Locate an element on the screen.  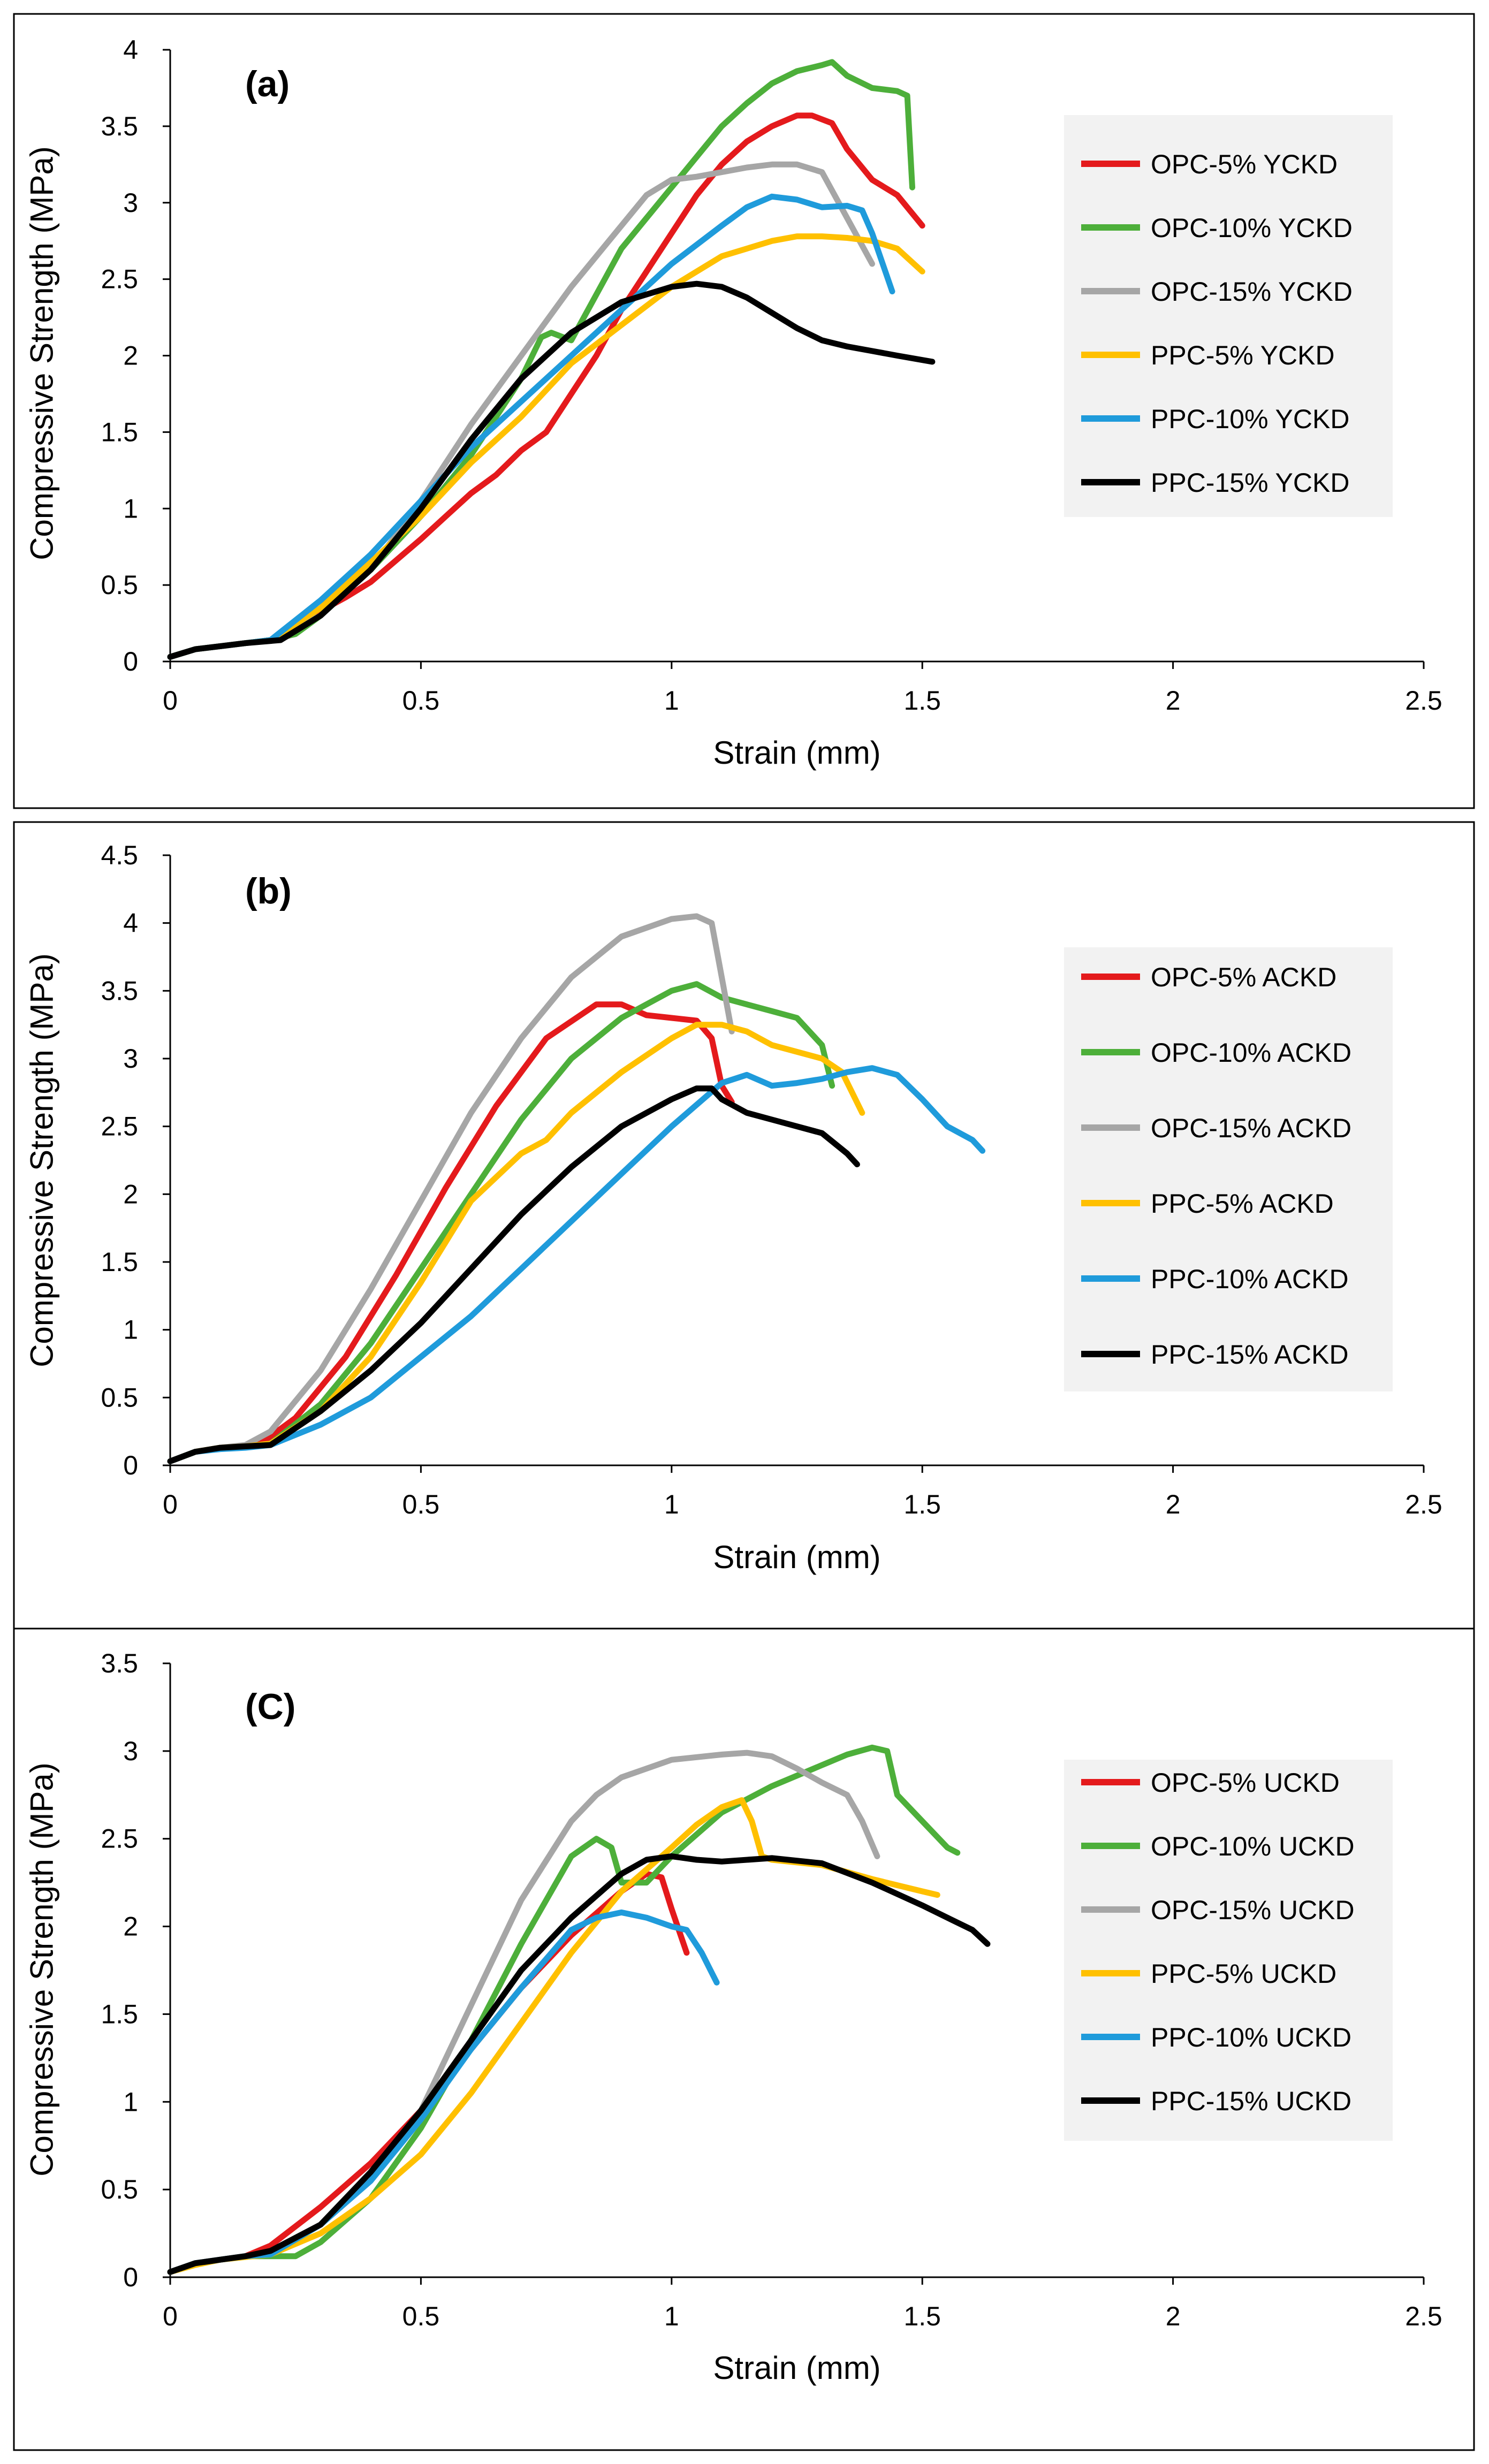
series-line-ppc-15-uckd is located at coordinates (579, 2064).